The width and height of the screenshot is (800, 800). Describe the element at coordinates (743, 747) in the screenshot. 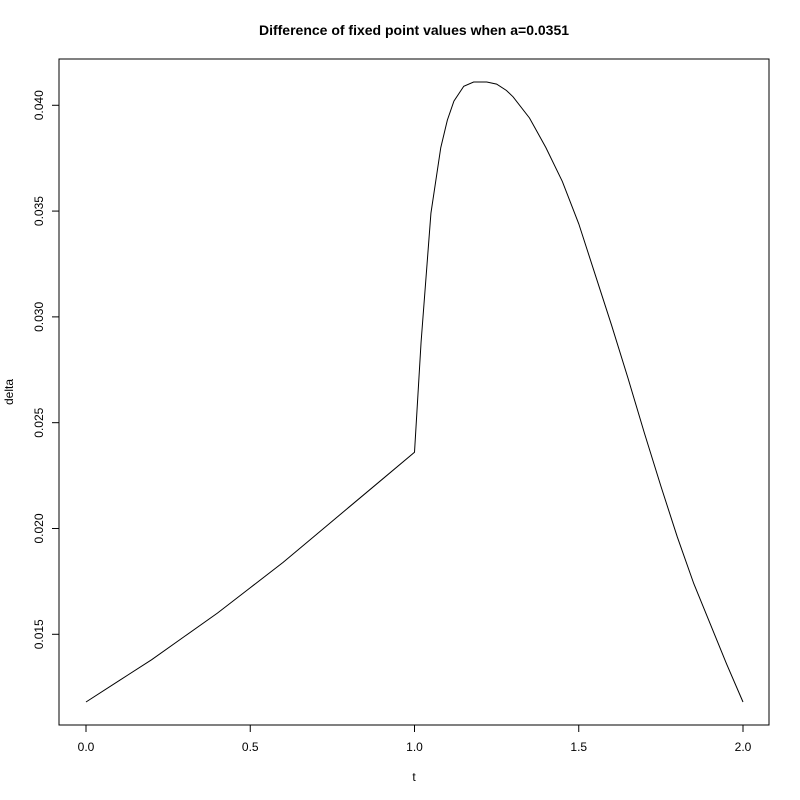

I see `x-tick-label: 2.0` at that location.